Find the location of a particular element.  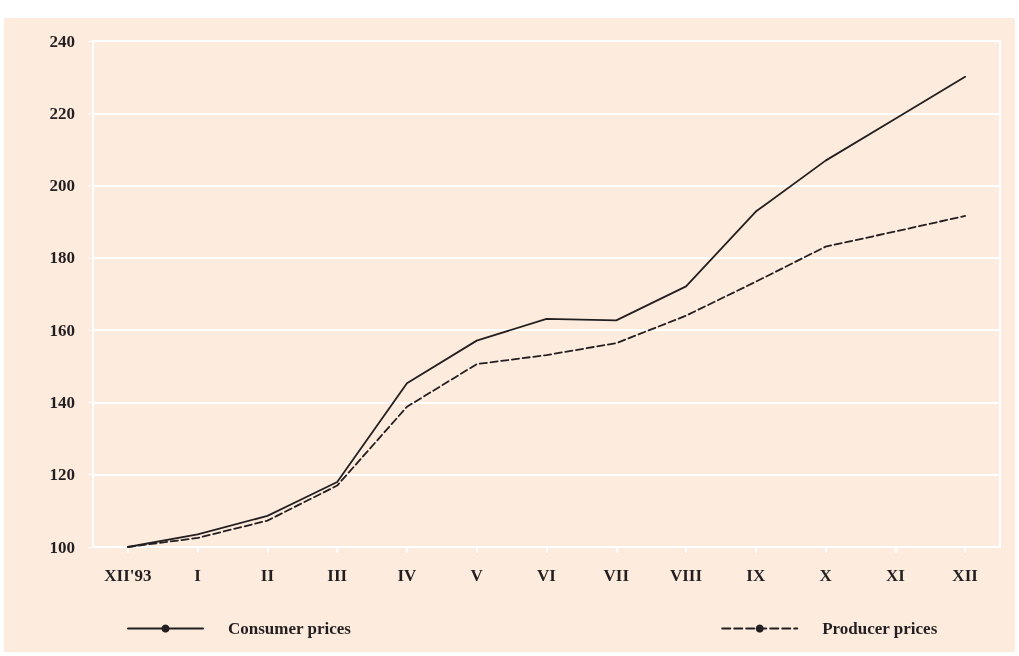

y-tick-label: 220 is located at coordinates (62, 113).